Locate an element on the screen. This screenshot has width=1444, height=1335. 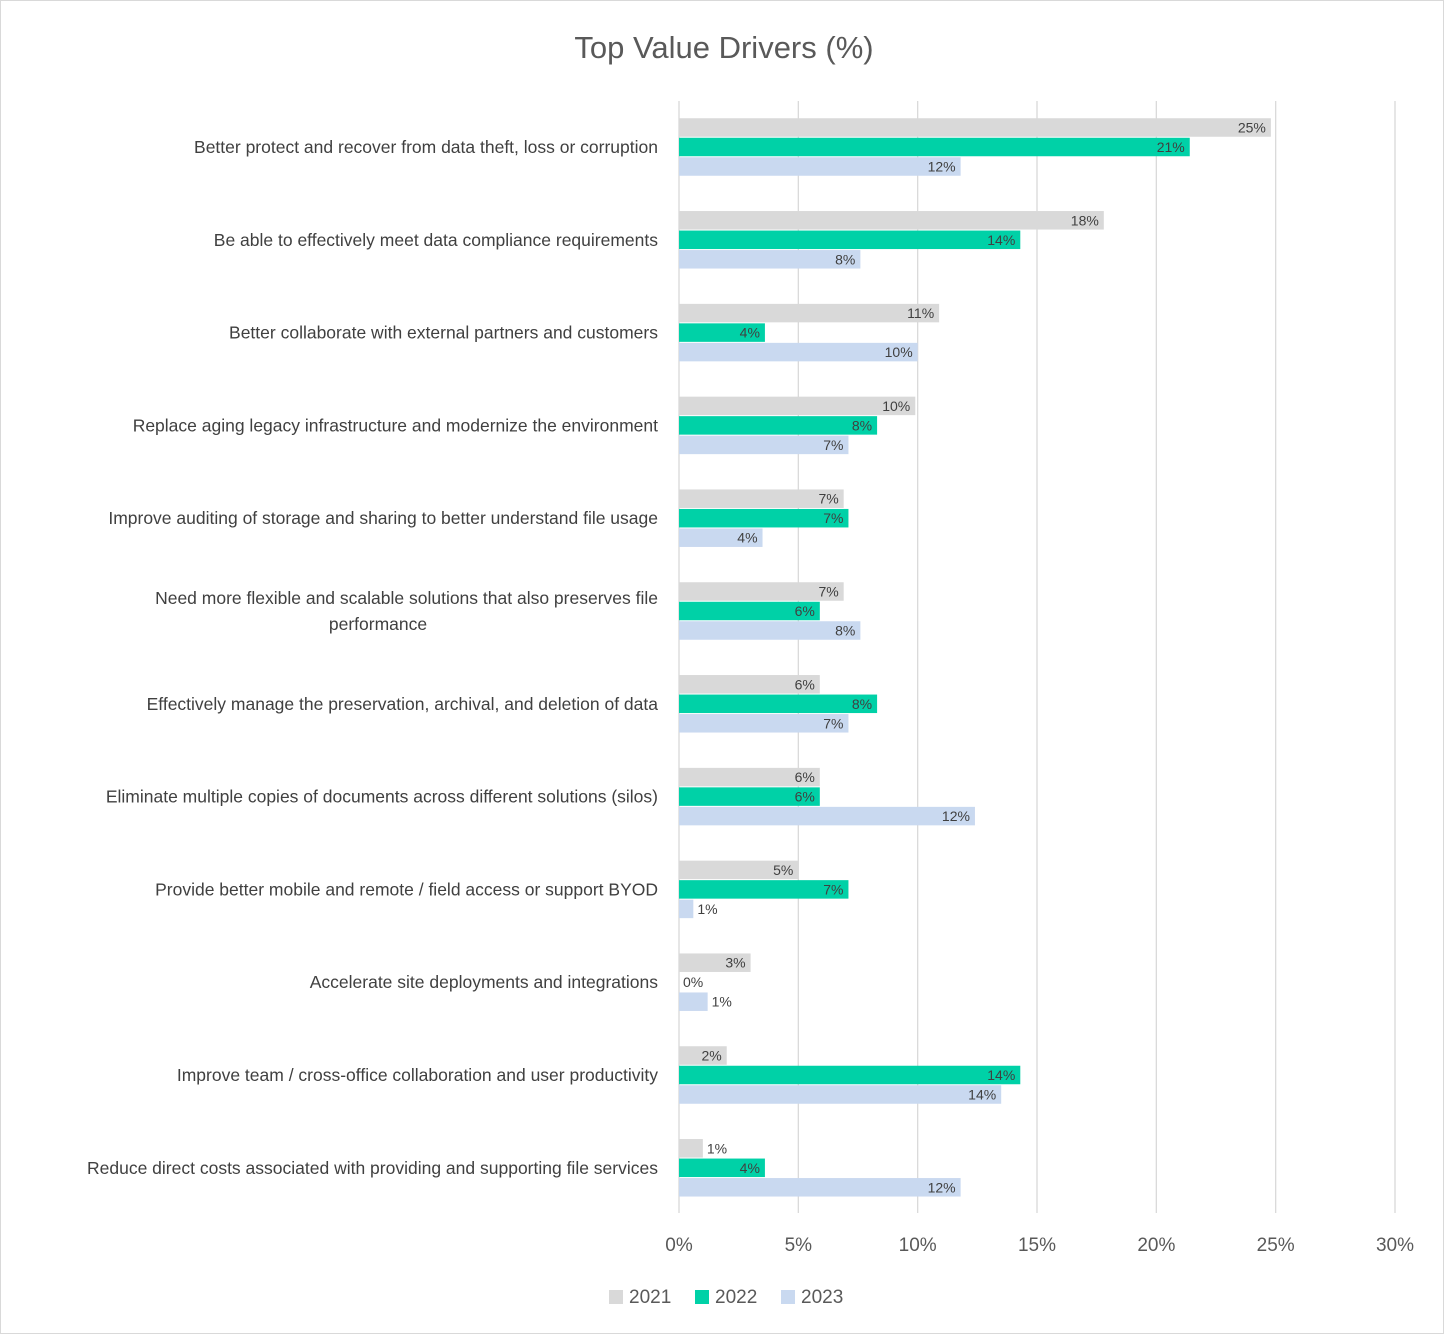
data-label-2022: 14% is located at coordinates (1001, 1075).